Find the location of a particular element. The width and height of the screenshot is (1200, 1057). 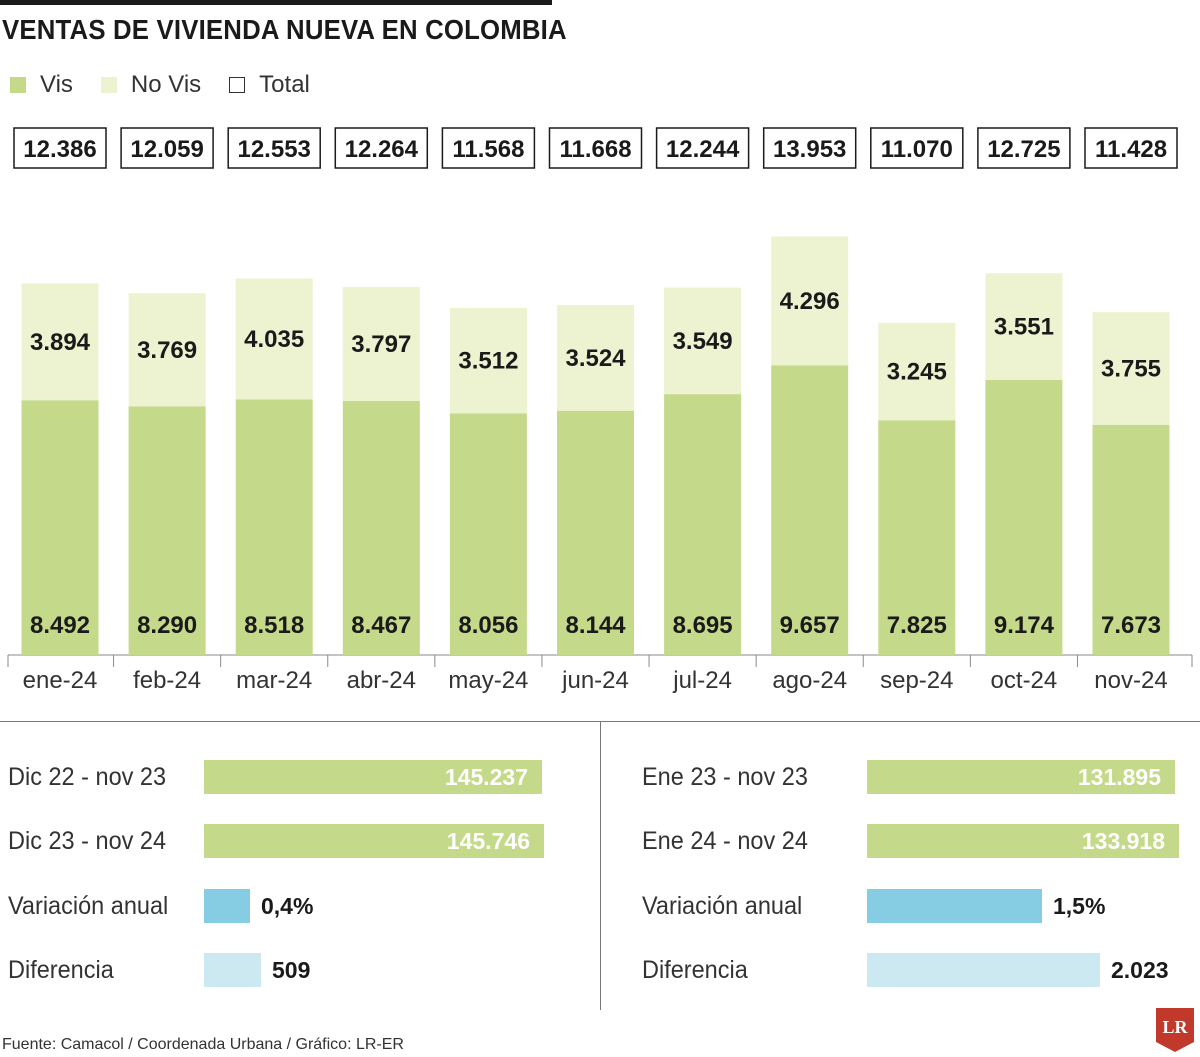

total-label-nov-24: 11.428 is located at coordinates (1131, 149).